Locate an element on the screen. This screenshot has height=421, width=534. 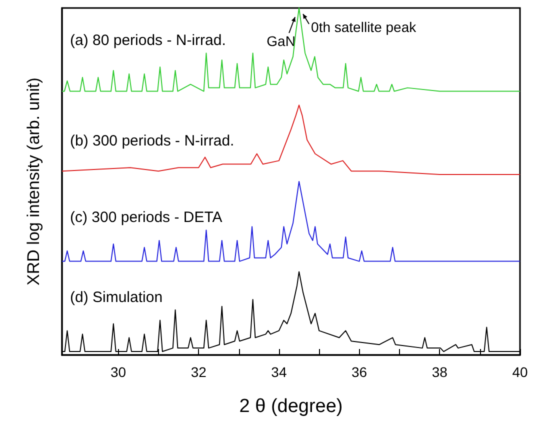
x-tick-label: 34 is located at coordinates (279, 372).